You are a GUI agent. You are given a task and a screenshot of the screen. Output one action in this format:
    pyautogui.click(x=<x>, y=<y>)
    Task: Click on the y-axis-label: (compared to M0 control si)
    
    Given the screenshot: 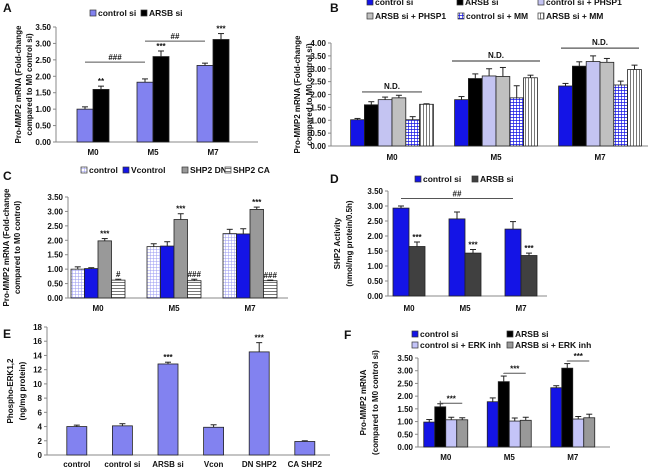 What is the action you would take?
    pyautogui.click(x=375, y=402)
    